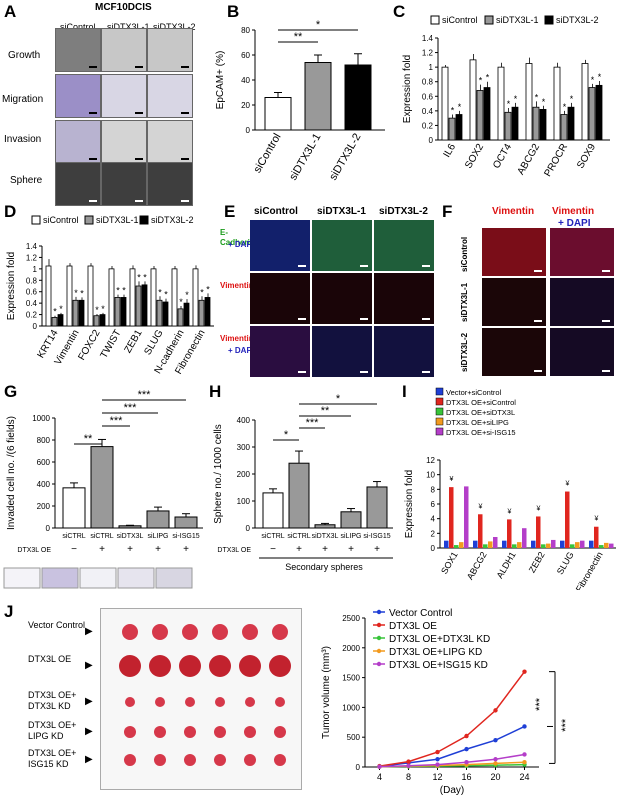 The width and height of the screenshot is (617, 797). Describe the element at coordinates (32, 292) in the screenshot. I see `panel-d-y-tick-label: 0.6` at that location.